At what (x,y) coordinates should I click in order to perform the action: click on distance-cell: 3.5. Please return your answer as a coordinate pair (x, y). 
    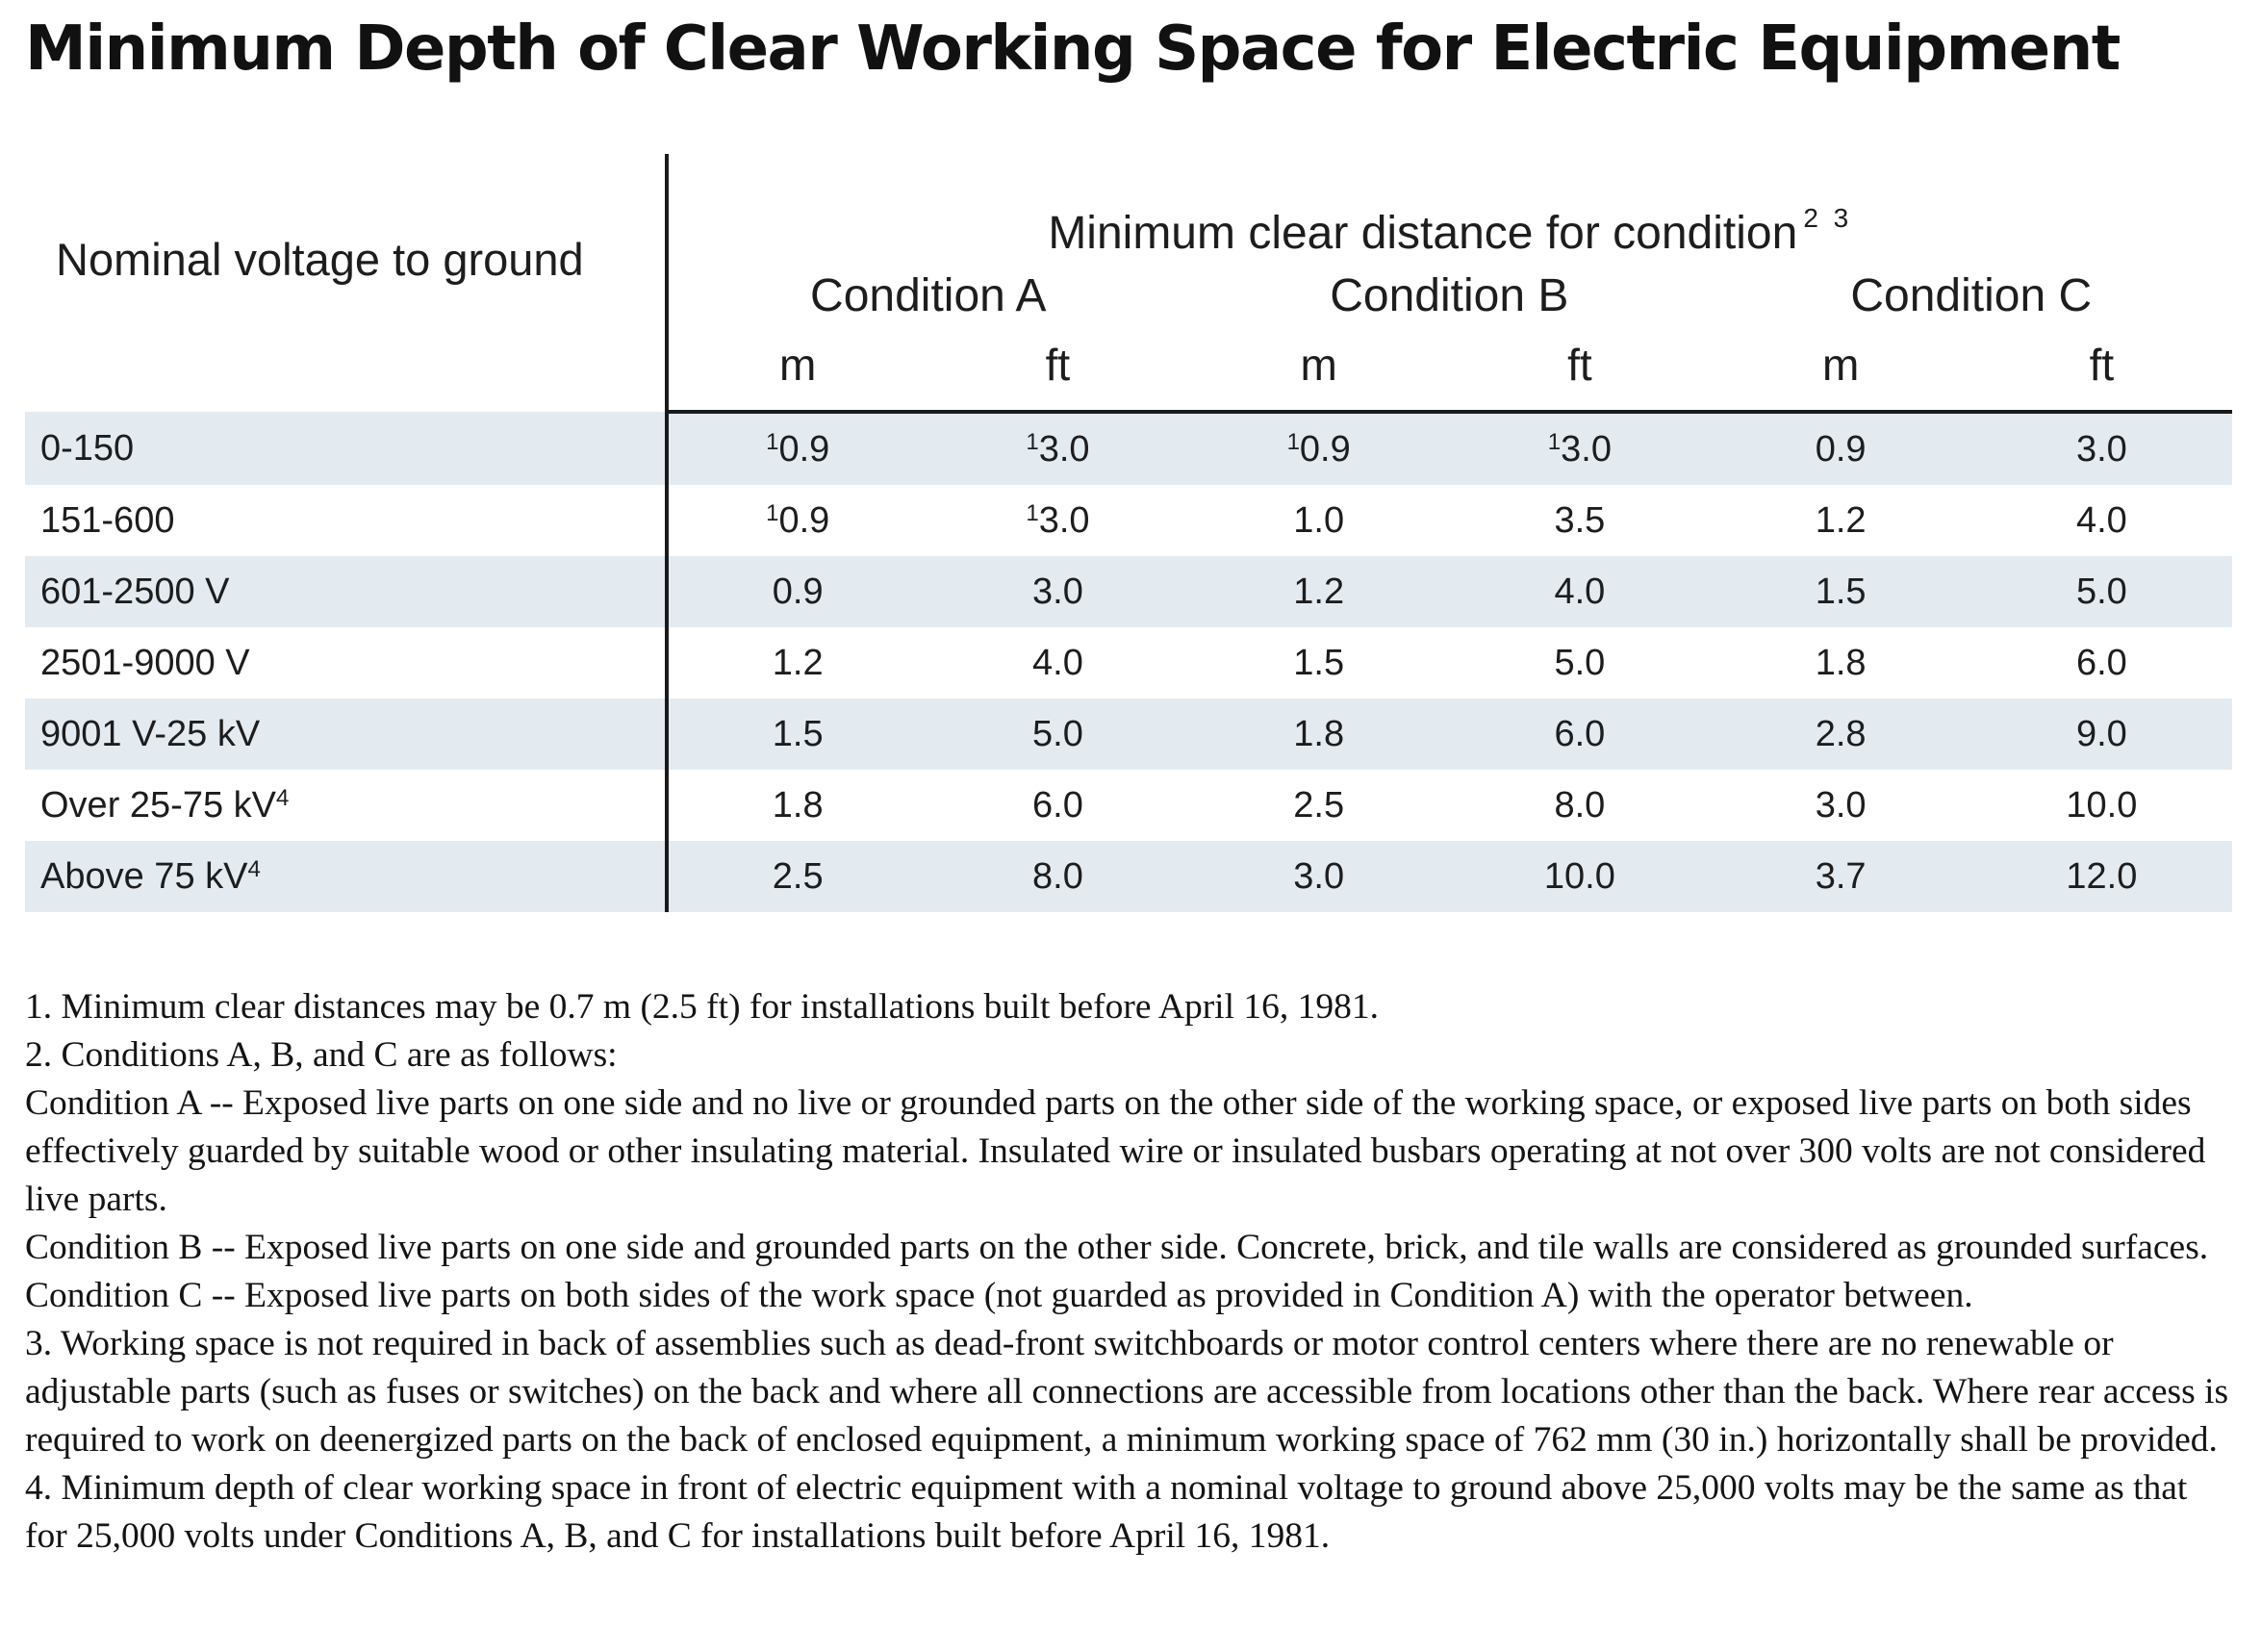
    Looking at the image, I should click on (1580, 520).